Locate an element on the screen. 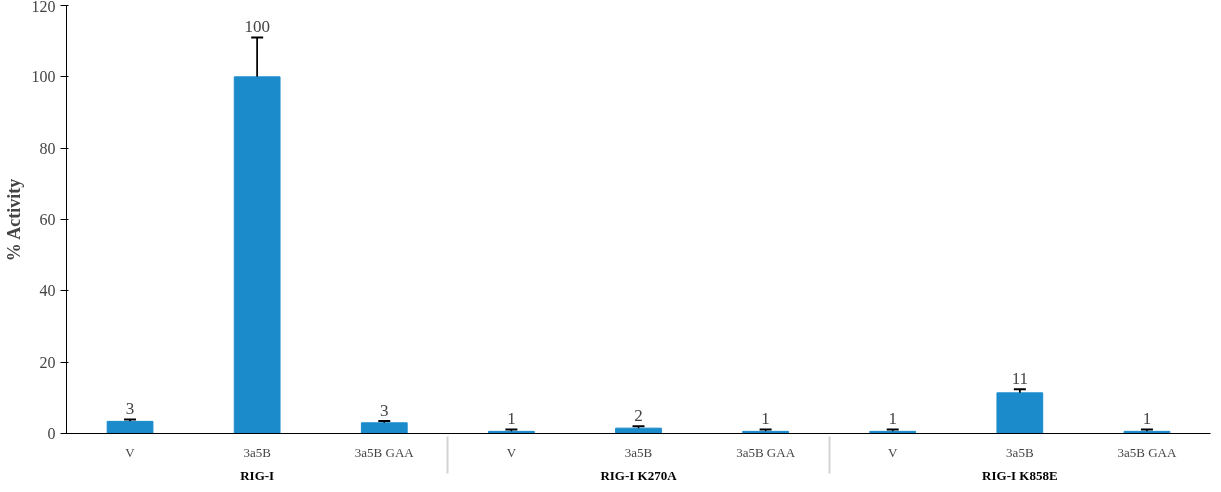  y-tick-label: 120 is located at coordinates (43, 7).